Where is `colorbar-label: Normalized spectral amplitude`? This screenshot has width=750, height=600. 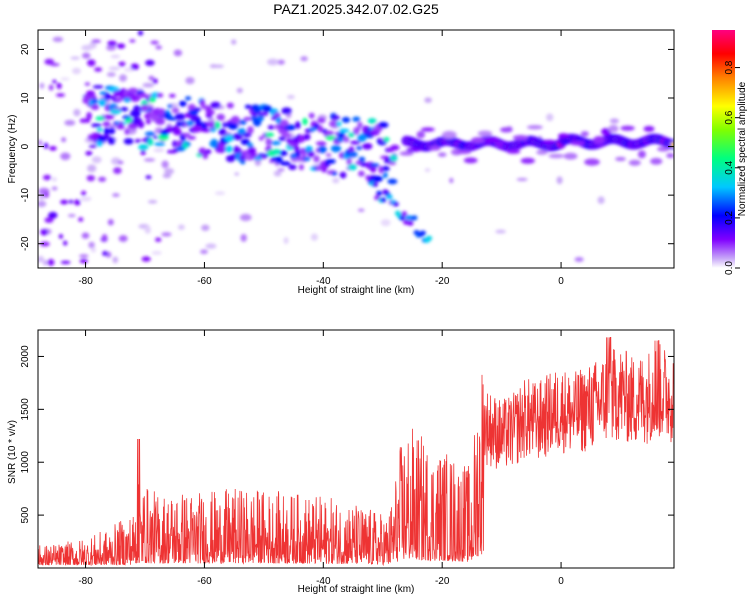
colorbar-label: Normalized spectral amplitude is located at coordinates (742, 148).